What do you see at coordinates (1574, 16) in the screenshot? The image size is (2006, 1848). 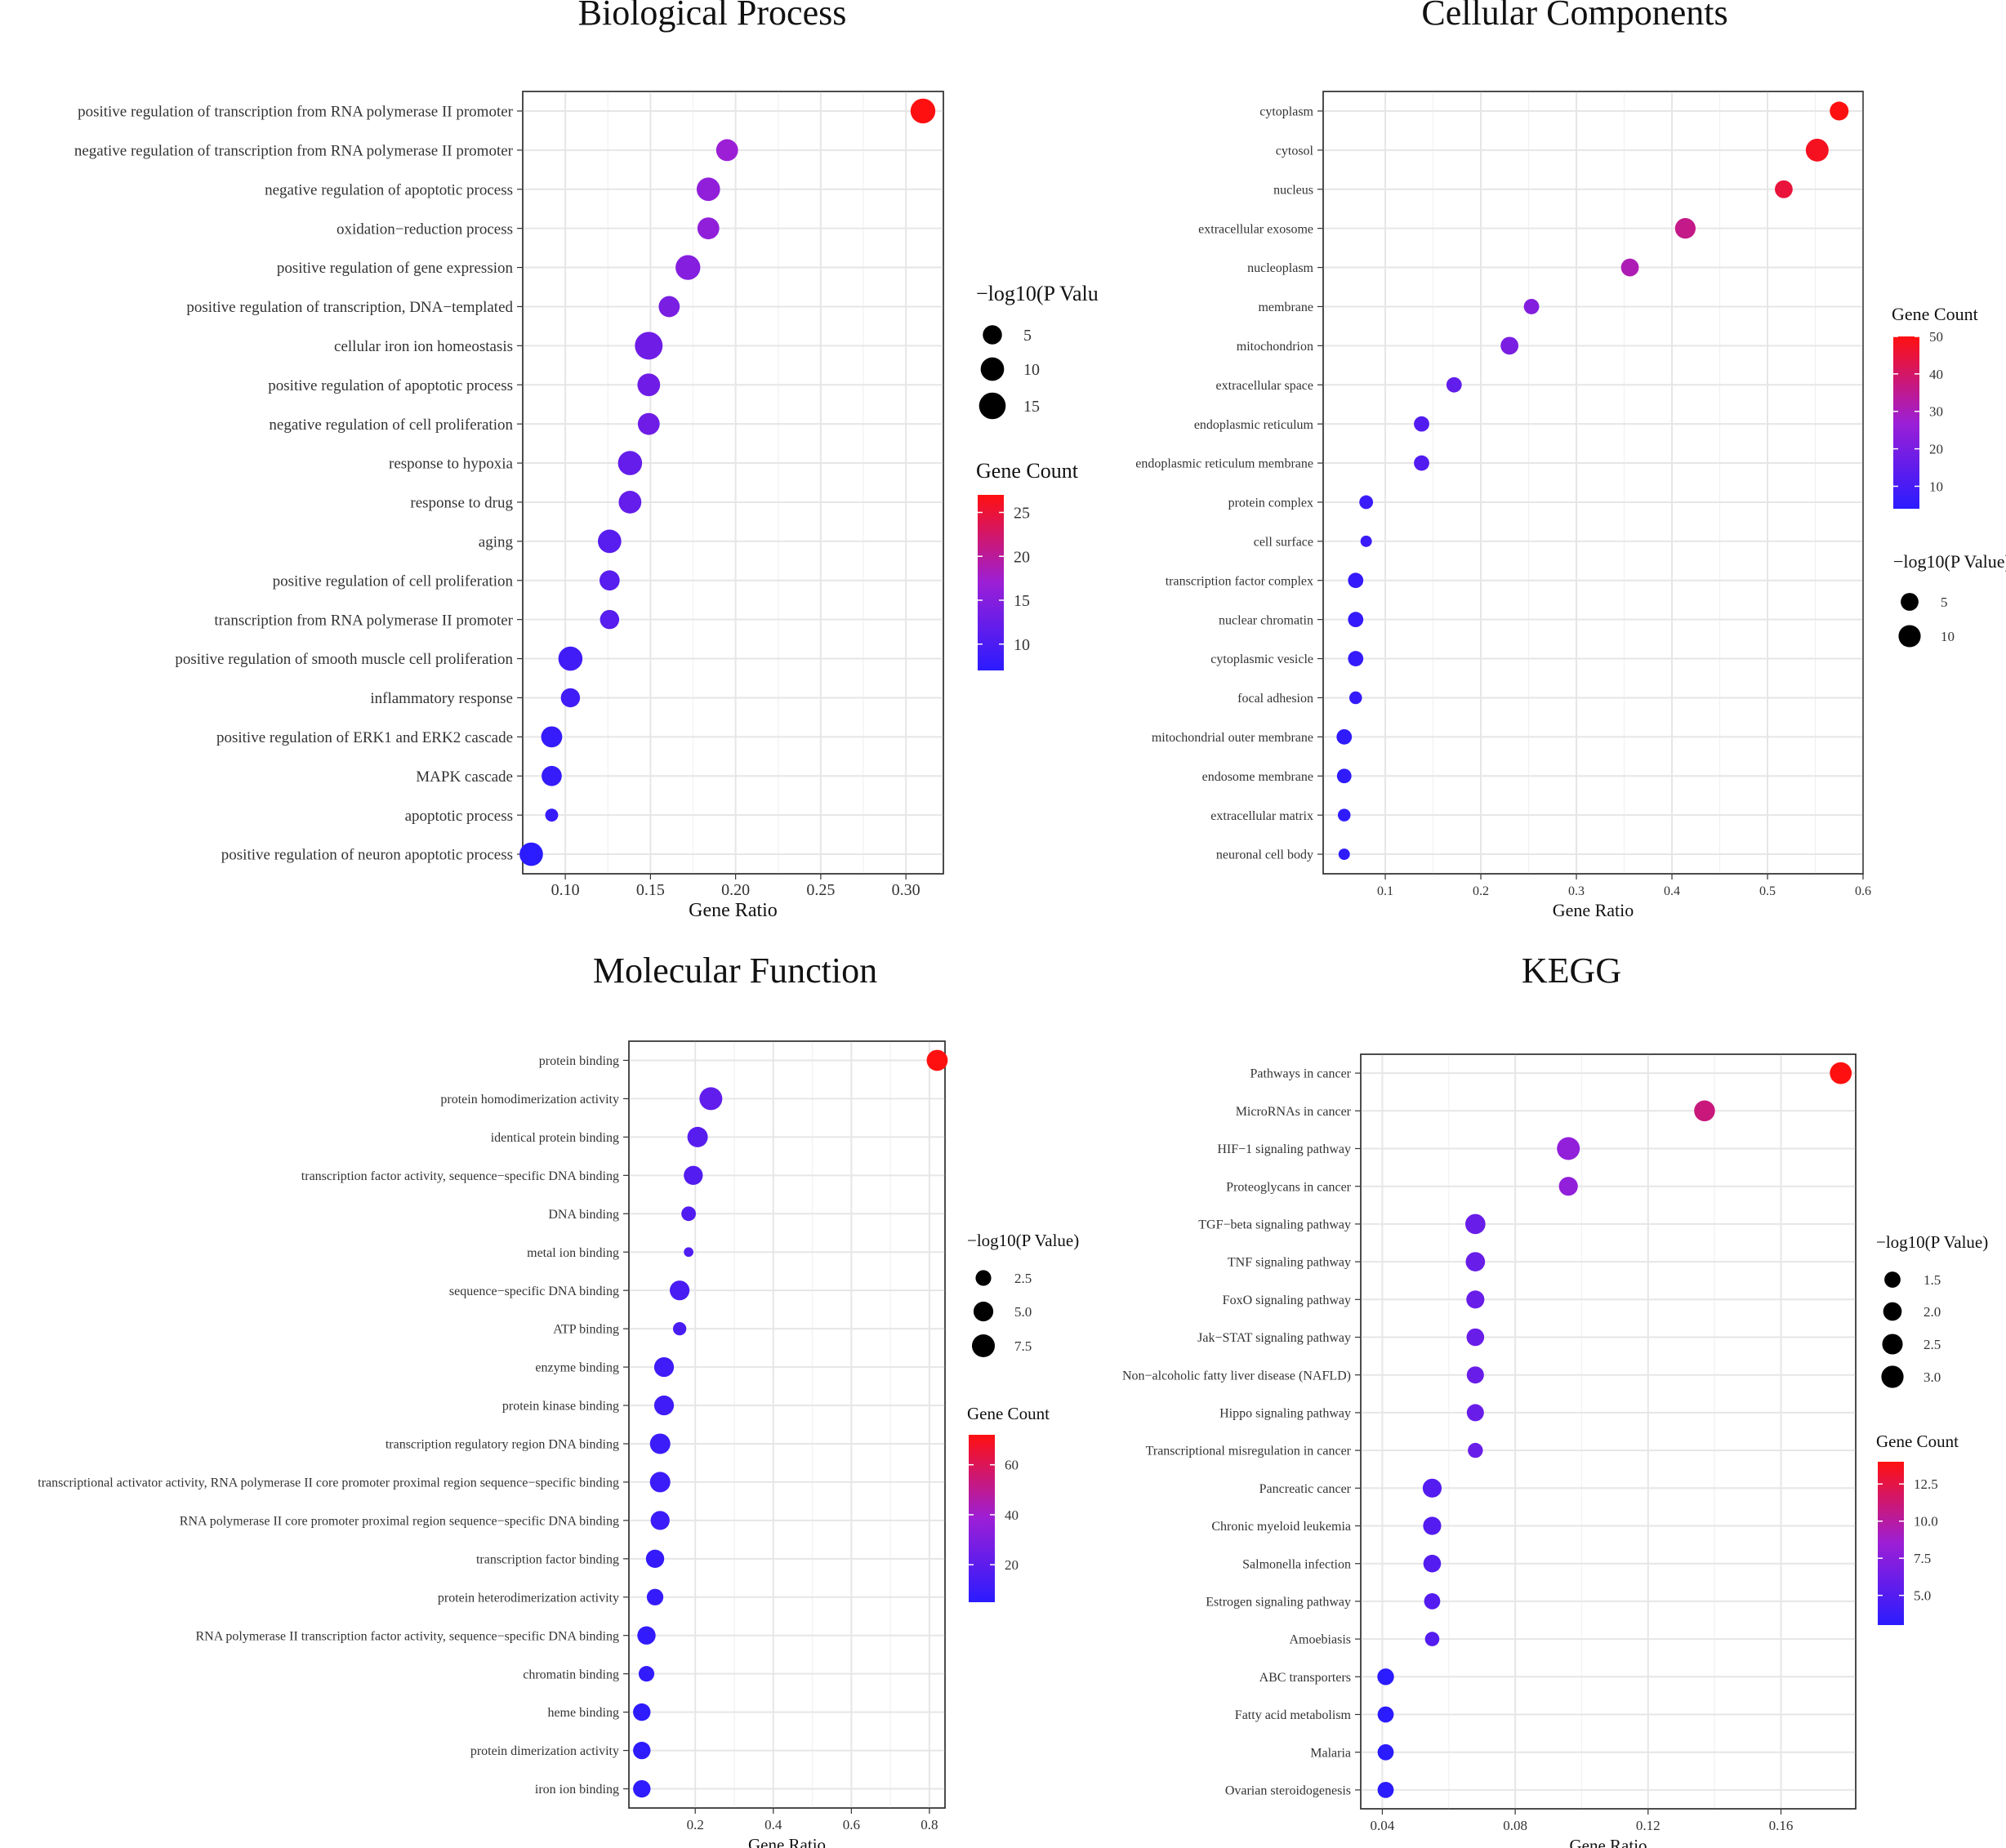 I see `chart-title: Cellular Components` at bounding box center [1574, 16].